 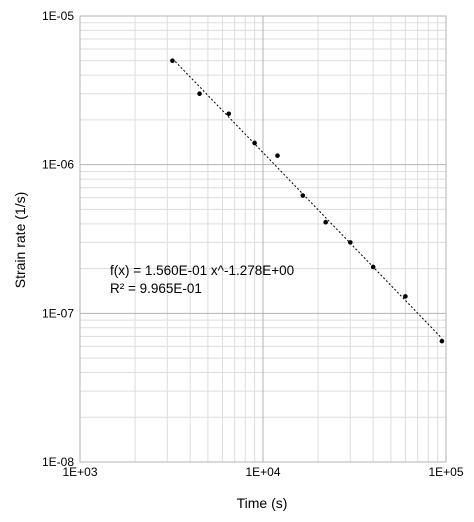 What do you see at coordinates (58, 239) in the screenshot?
I see `y-tick-labels: 1E-05 1E-06 1E-07 1E-08` at bounding box center [58, 239].